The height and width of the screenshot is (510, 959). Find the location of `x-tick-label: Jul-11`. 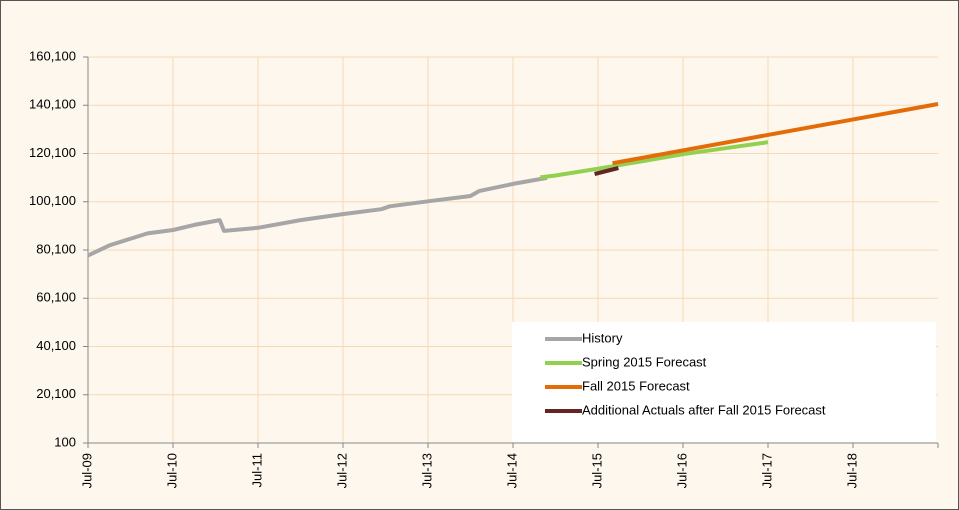

x-tick-label: Jul-11 is located at coordinates (256, 470).